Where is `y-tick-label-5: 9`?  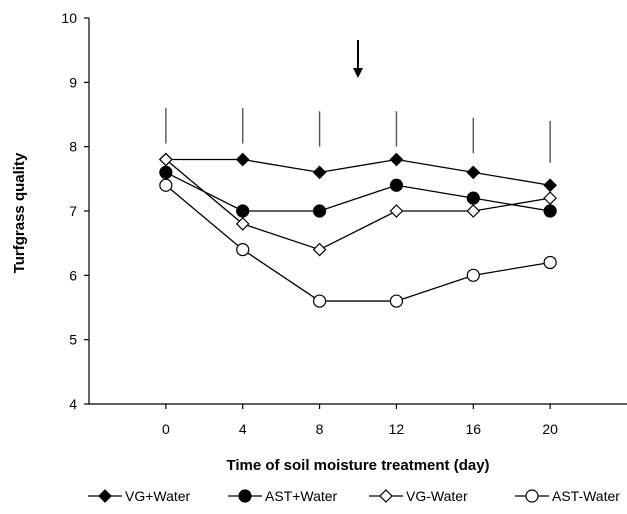 y-tick-label-5: 9 is located at coordinates (73, 82).